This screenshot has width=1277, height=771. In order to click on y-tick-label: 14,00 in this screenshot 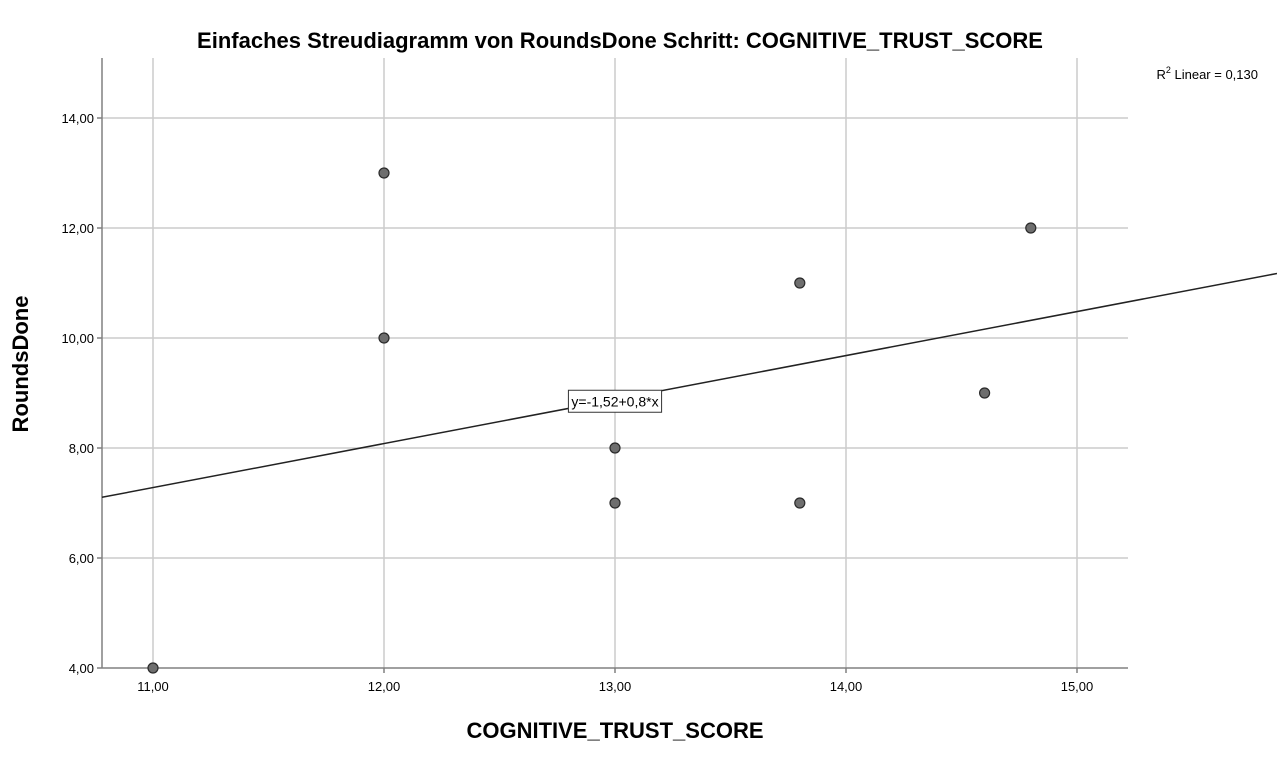, I will do `click(77, 118)`.